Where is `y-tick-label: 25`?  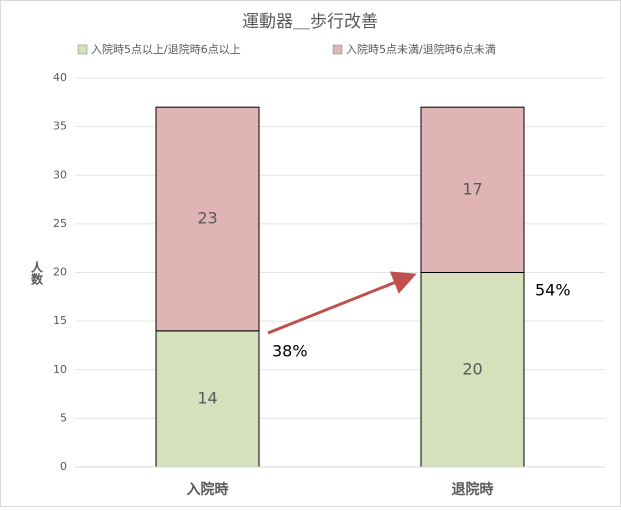
y-tick-label: 25 is located at coordinates (60, 223).